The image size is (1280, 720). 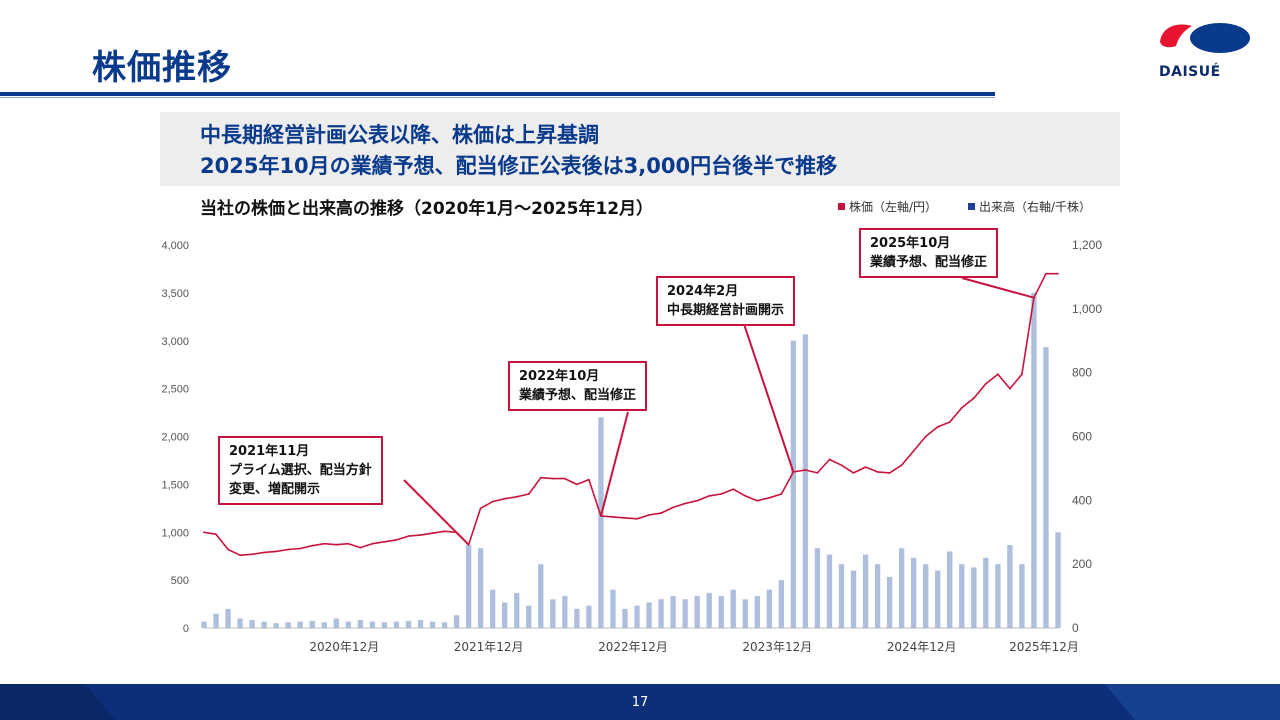 What do you see at coordinates (497, 94) in the screenshot?
I see `title-underline` at bounding box center [497, 94].